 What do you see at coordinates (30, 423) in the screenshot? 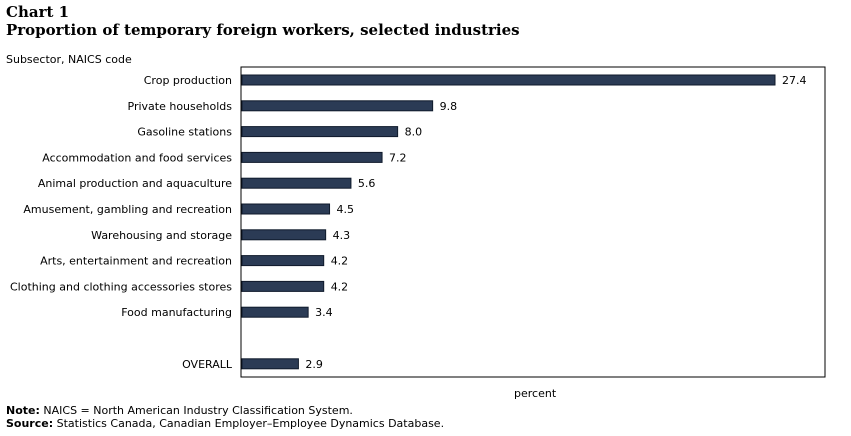
I see `source-label: Source:` at bounding box center [30, 423].